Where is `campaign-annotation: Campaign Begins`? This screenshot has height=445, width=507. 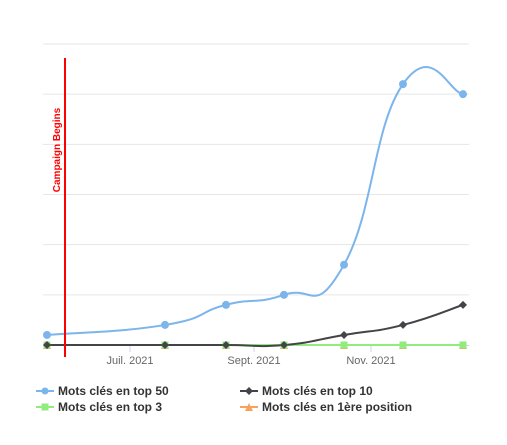 campaign-annotation: Campaign Begins is located at coordinates (59, 207).